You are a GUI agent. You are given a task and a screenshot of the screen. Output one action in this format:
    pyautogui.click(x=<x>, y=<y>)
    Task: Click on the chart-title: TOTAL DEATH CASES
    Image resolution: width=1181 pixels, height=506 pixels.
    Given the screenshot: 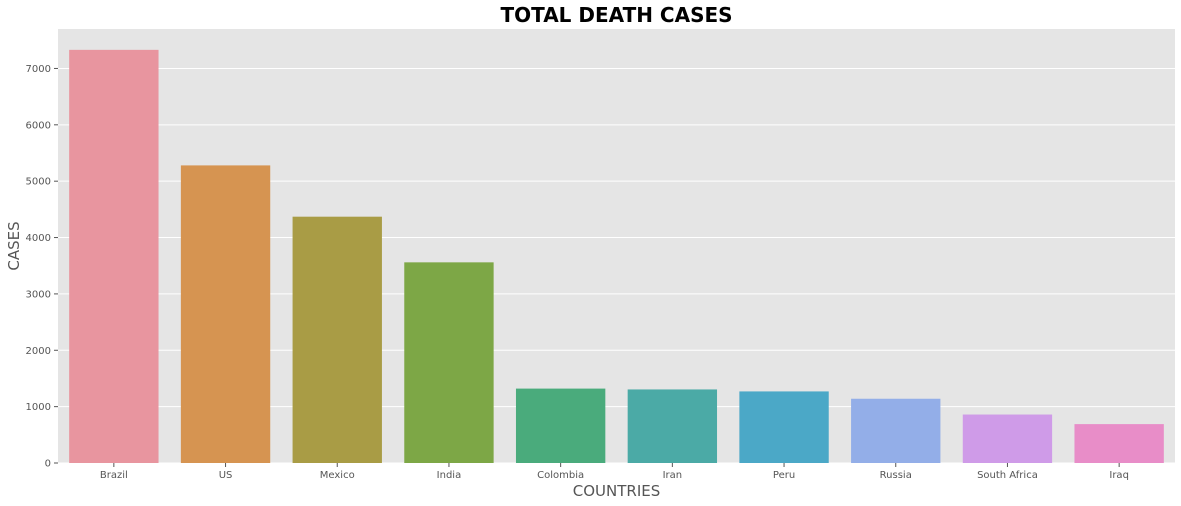 What is the action you would take?
    pyautogui.click(x=616, y=15)
    